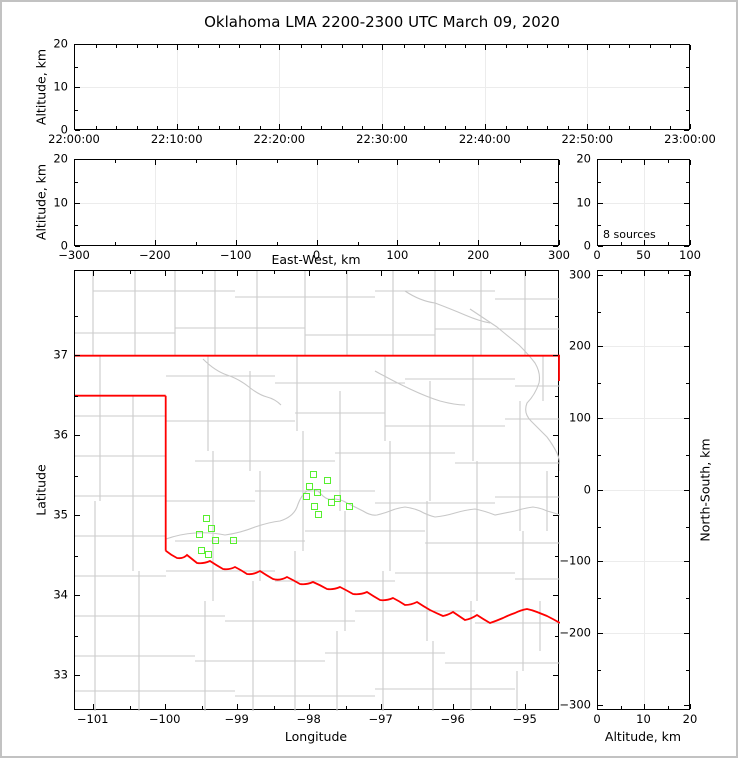 The height and width of the screenshot is (758, 738). I want to click on time-height-panel, so click(382, 87).